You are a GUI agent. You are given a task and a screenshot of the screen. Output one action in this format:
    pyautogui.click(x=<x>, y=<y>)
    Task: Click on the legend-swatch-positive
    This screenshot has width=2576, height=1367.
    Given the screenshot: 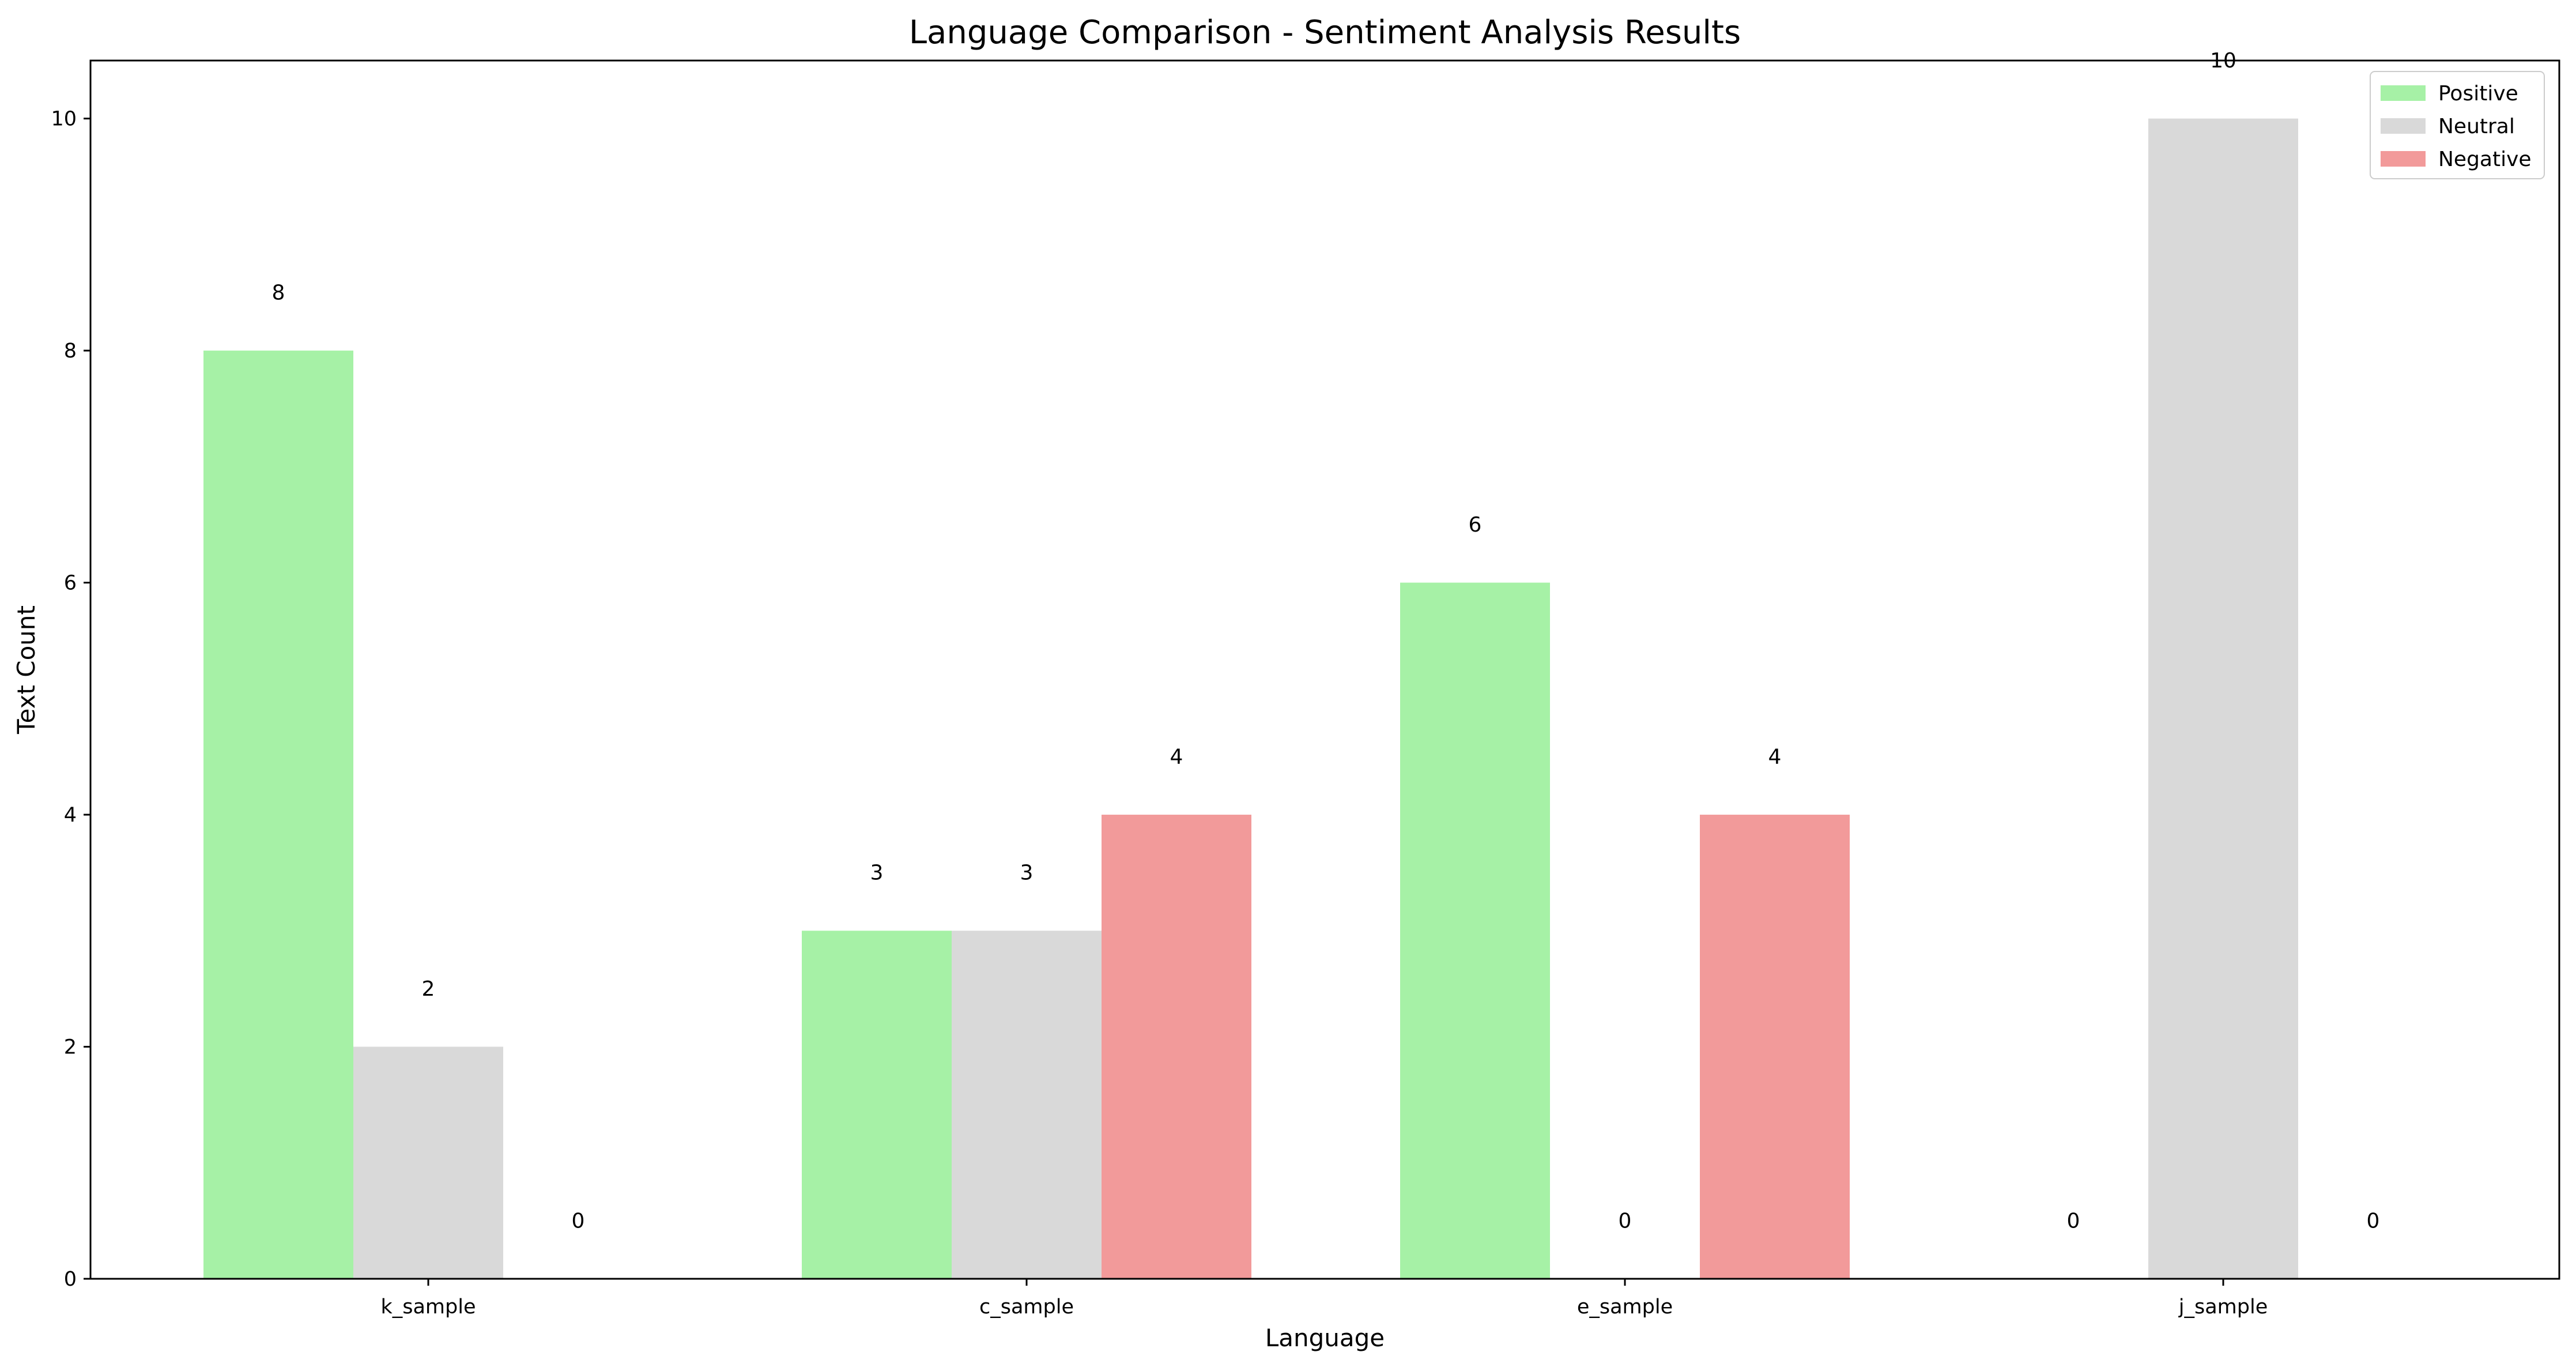 What is the action you would take?
    pyautogui.click(x=2403, y=93)
    